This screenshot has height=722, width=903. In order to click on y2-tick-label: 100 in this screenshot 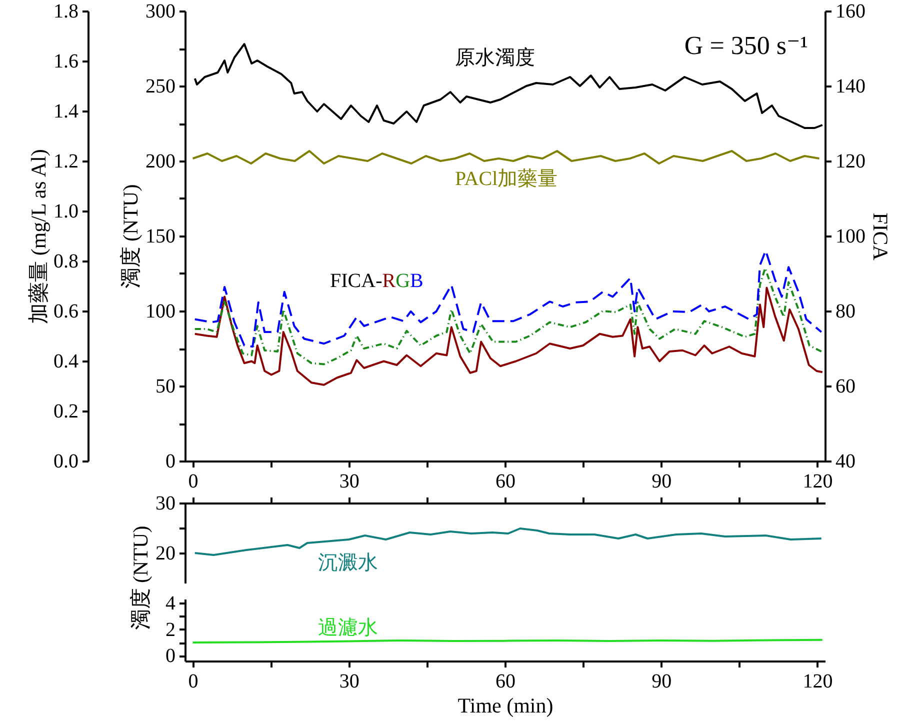, I will do `click(851, 237)`.